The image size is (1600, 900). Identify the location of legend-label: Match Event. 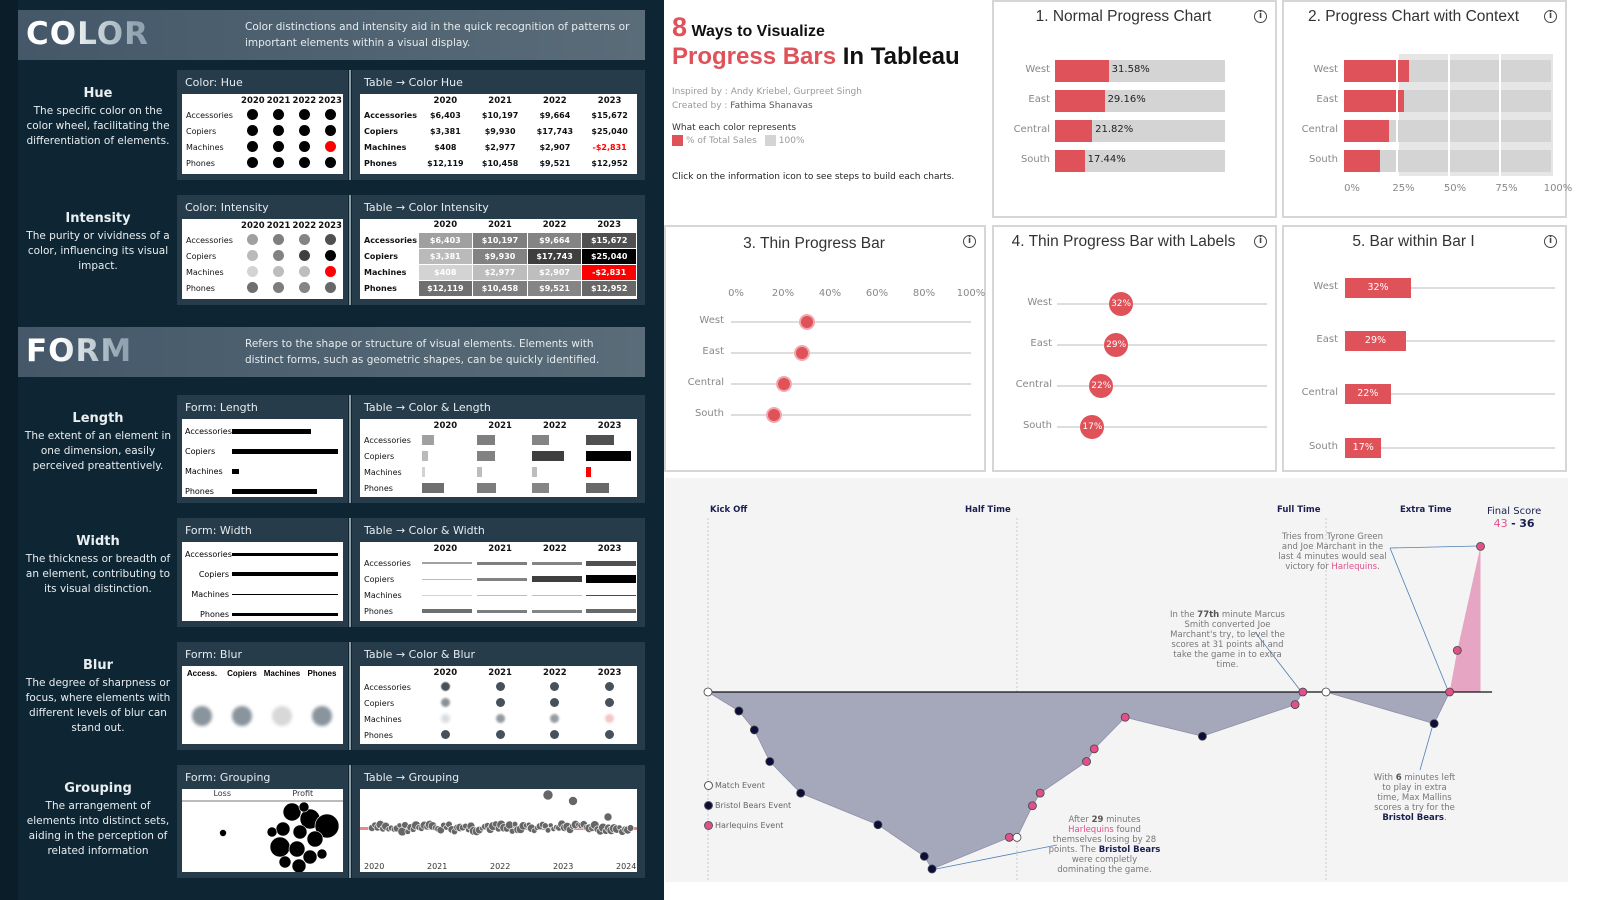
(740, 785).